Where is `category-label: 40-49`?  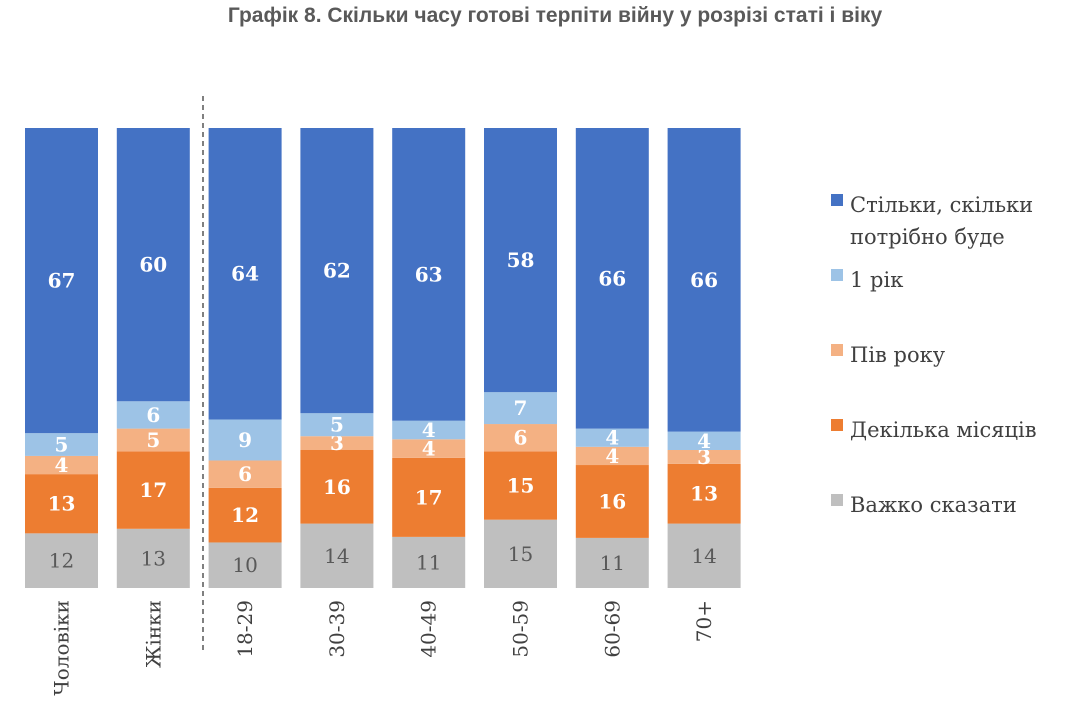
category-label: 40-49 is located at coordinates (429, 629).